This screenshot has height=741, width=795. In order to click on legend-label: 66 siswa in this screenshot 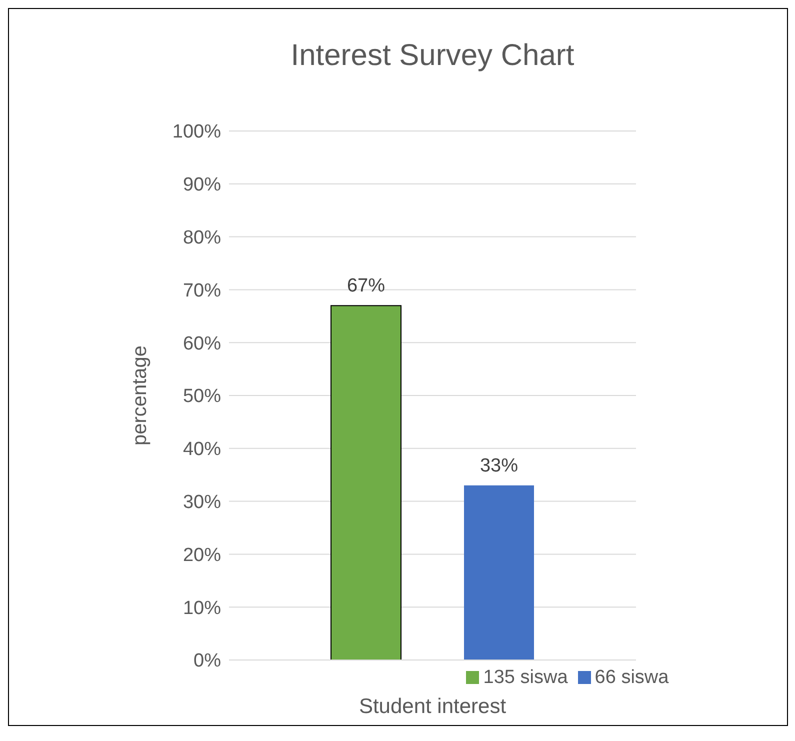, I will do `click(631, 677)`.